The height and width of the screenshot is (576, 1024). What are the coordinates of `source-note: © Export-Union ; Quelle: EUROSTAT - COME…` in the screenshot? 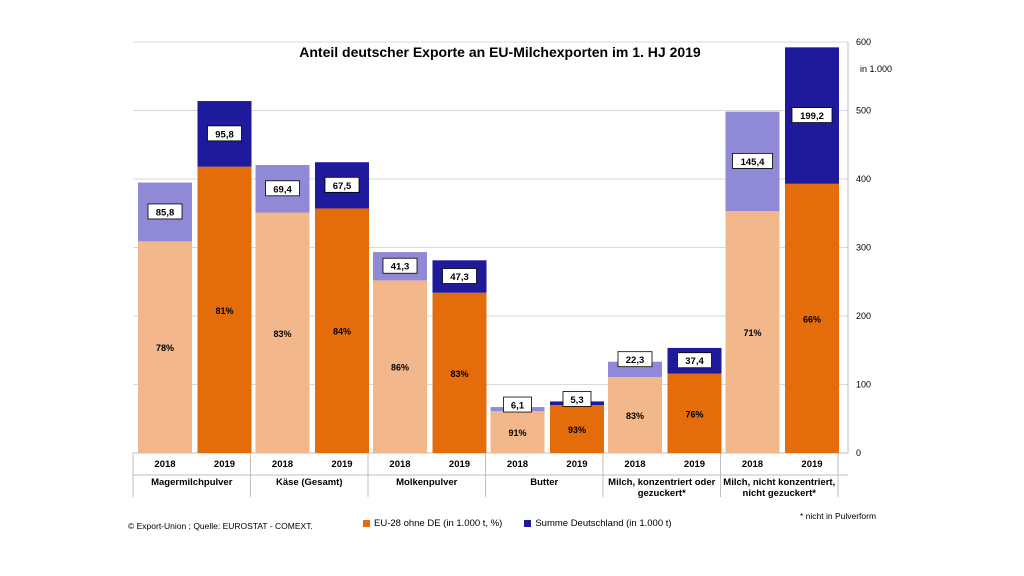 It's located at (220, 526).